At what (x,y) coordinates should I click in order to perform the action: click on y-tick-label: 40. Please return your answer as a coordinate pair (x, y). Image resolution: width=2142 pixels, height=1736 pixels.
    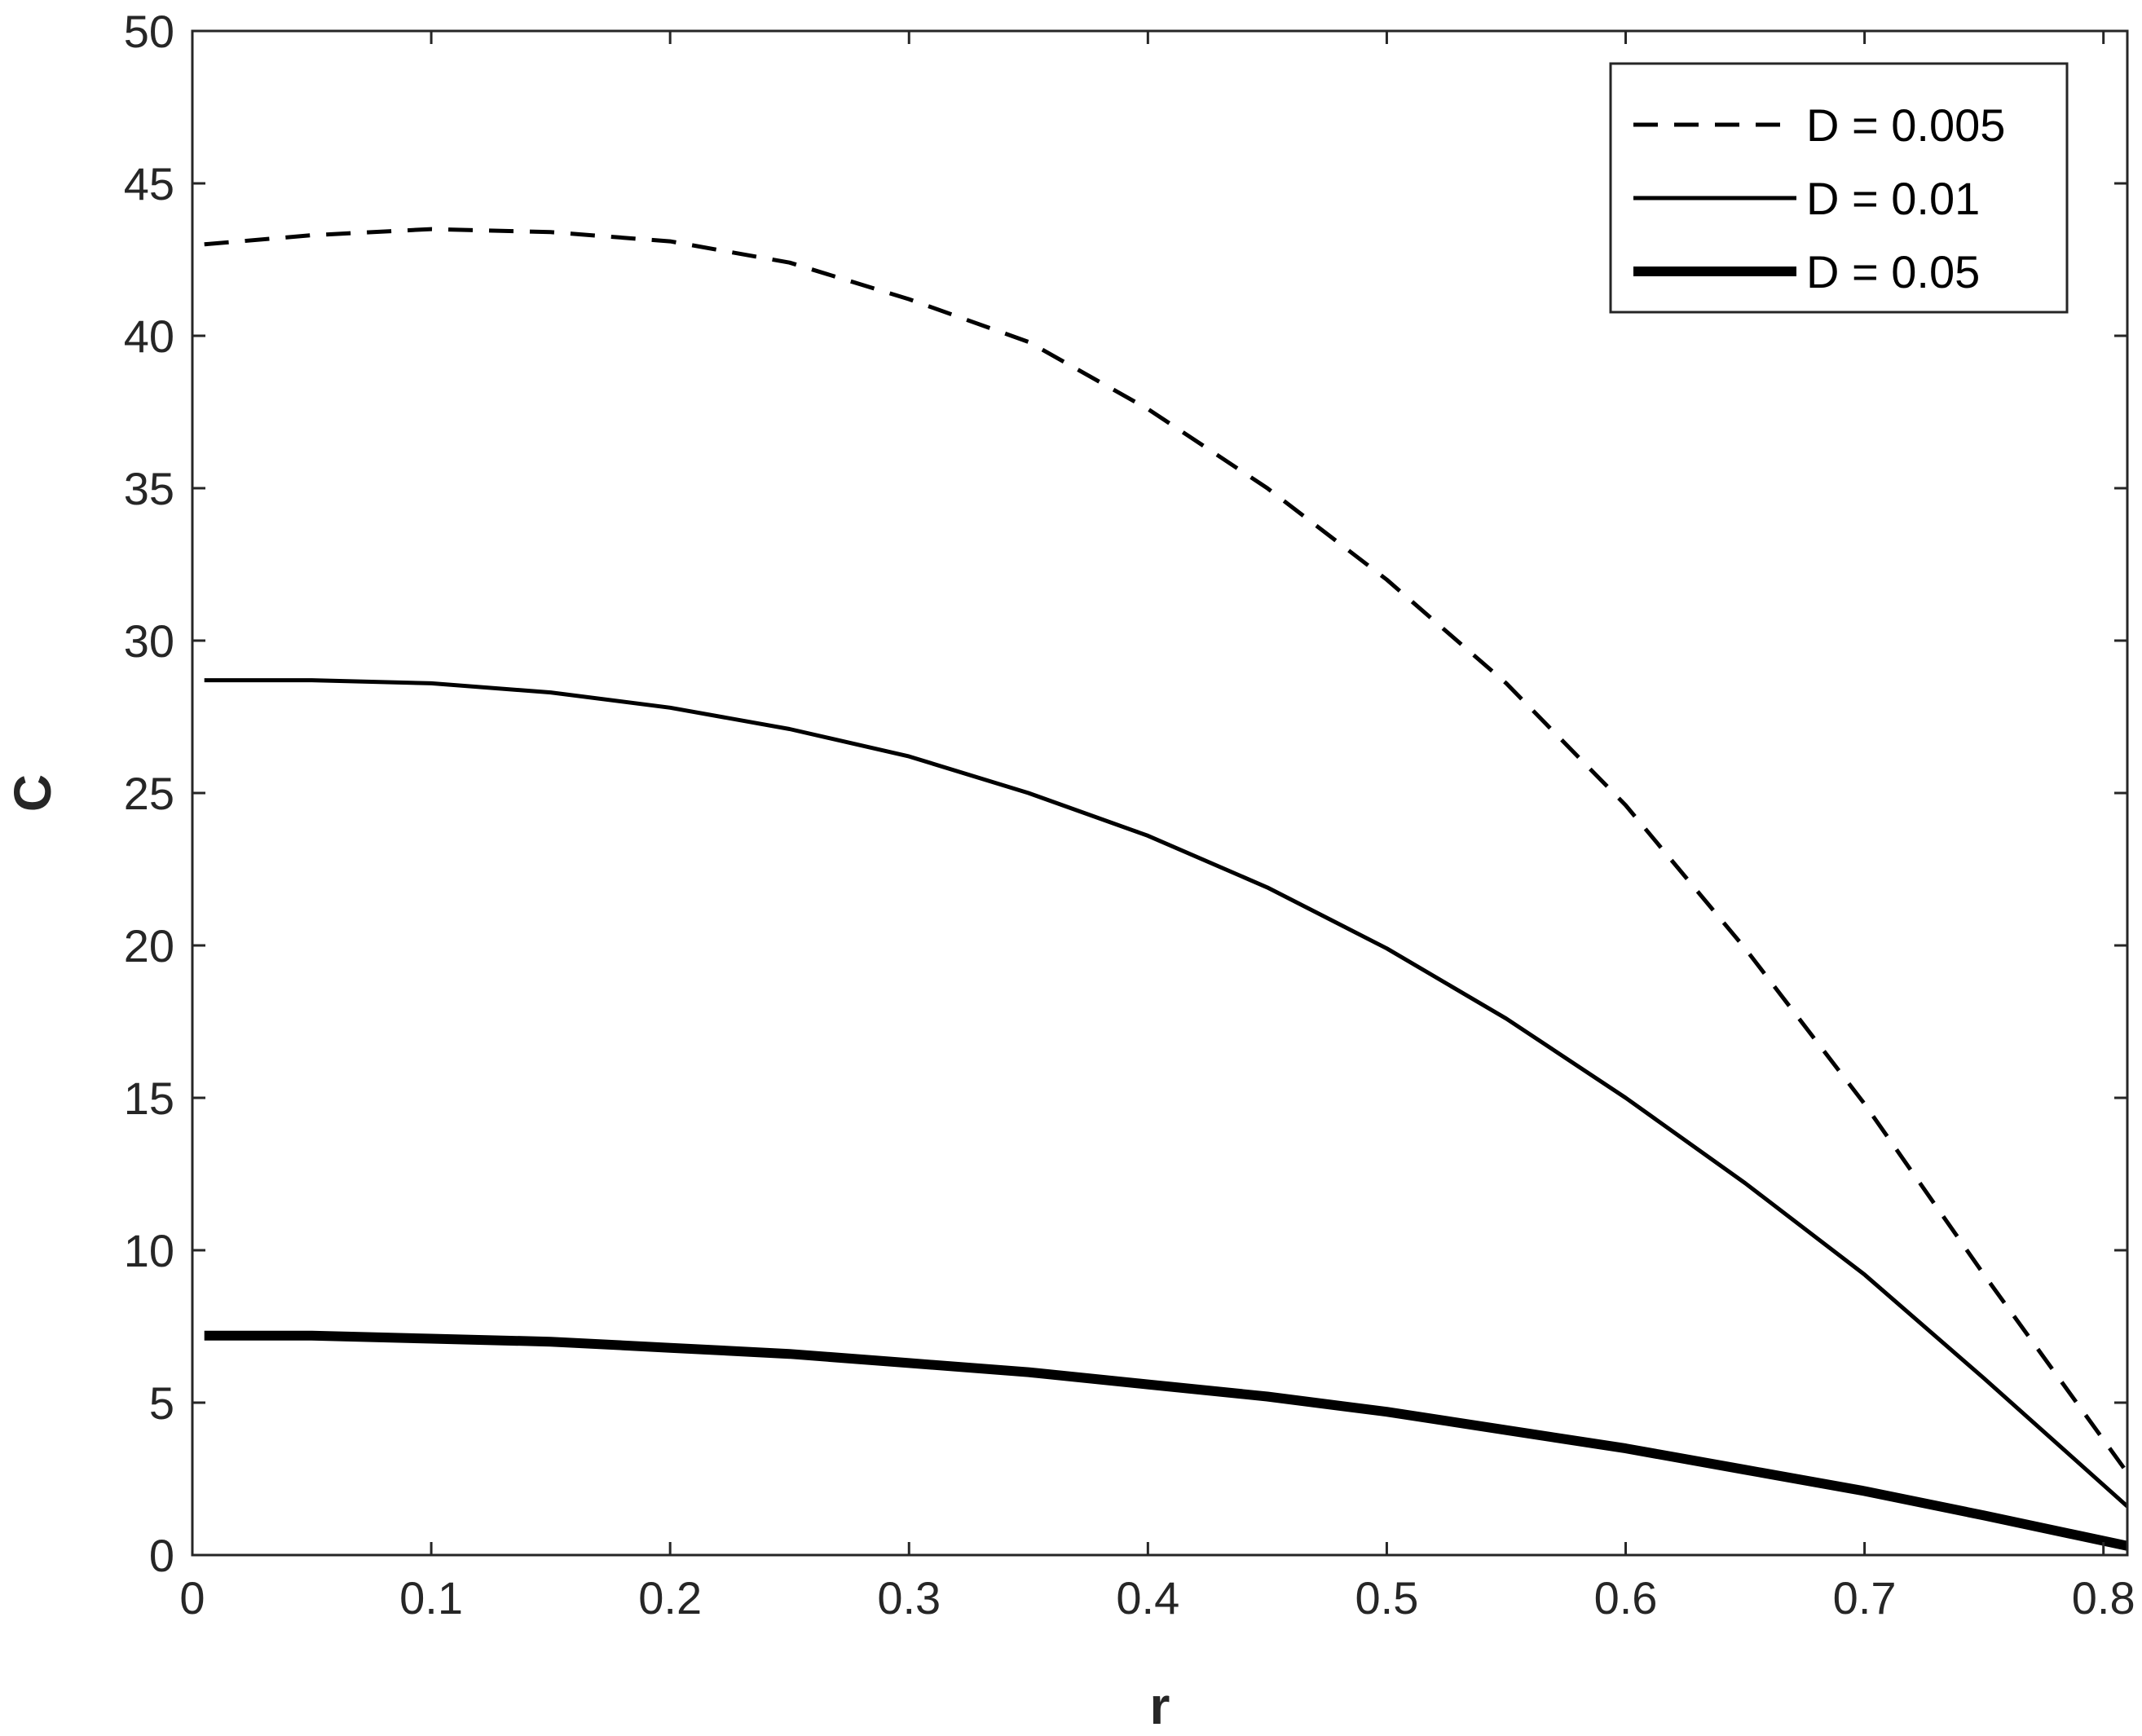
    Looking at the image, I should click on (149, 336).